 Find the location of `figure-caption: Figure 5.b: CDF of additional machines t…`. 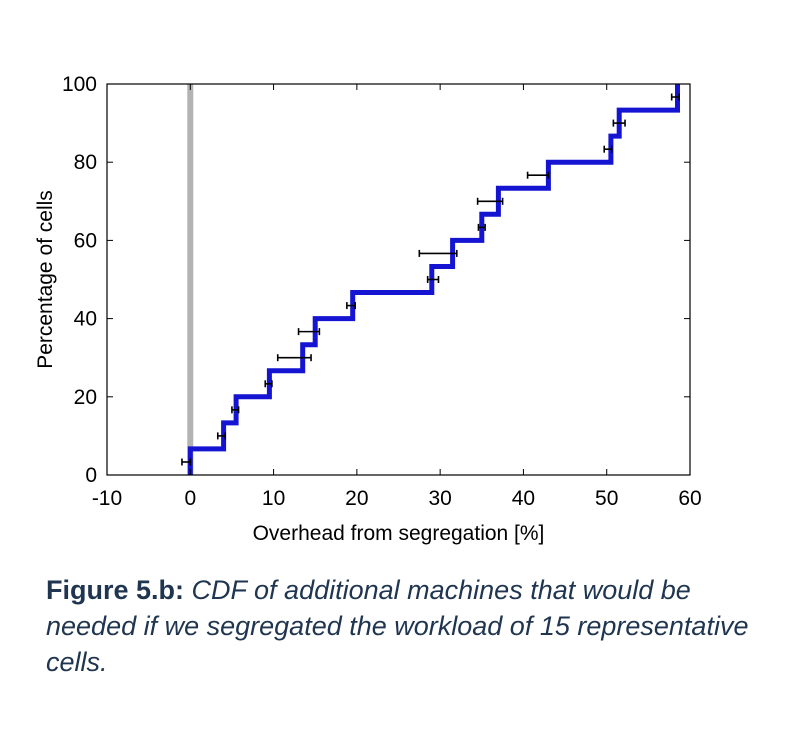

figure-caption: Figure 5.b: CDF of additional machines t… is located at coordinates (406, 626).